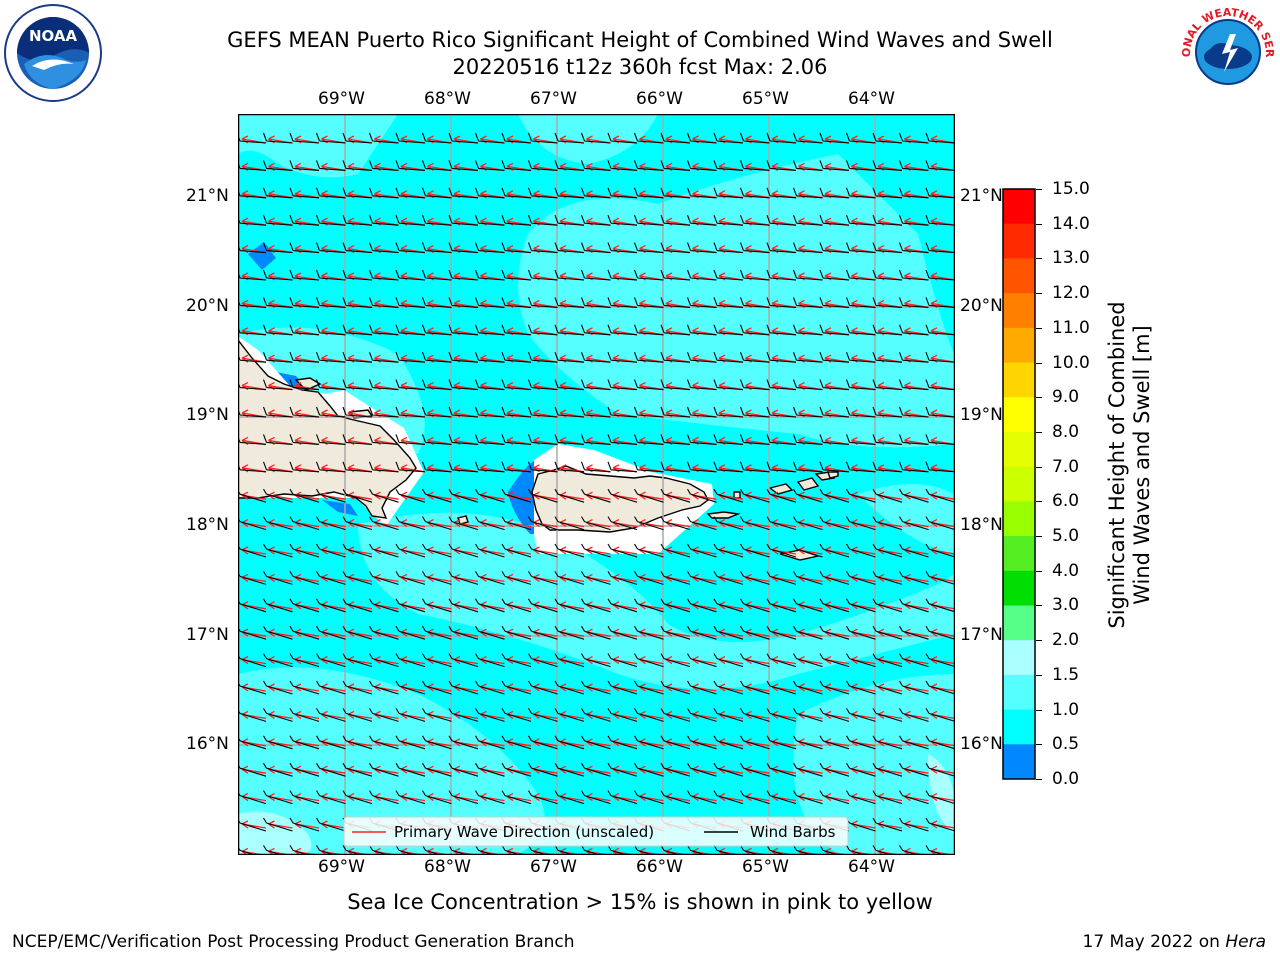 Image resolution: width=1280 pixels, height=960 pixels. What do you see at coordinates (981, 635) in the screenshot?
I see `lat-label-right: 17°N` at bounding box center [981, 635].